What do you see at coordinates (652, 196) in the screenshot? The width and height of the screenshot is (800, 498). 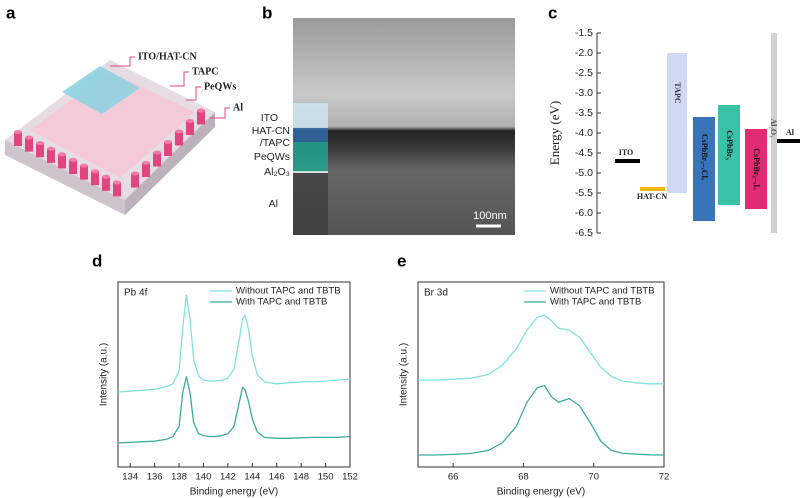 I see `level-label: HAT-CN` at bounding box center [652, 196].